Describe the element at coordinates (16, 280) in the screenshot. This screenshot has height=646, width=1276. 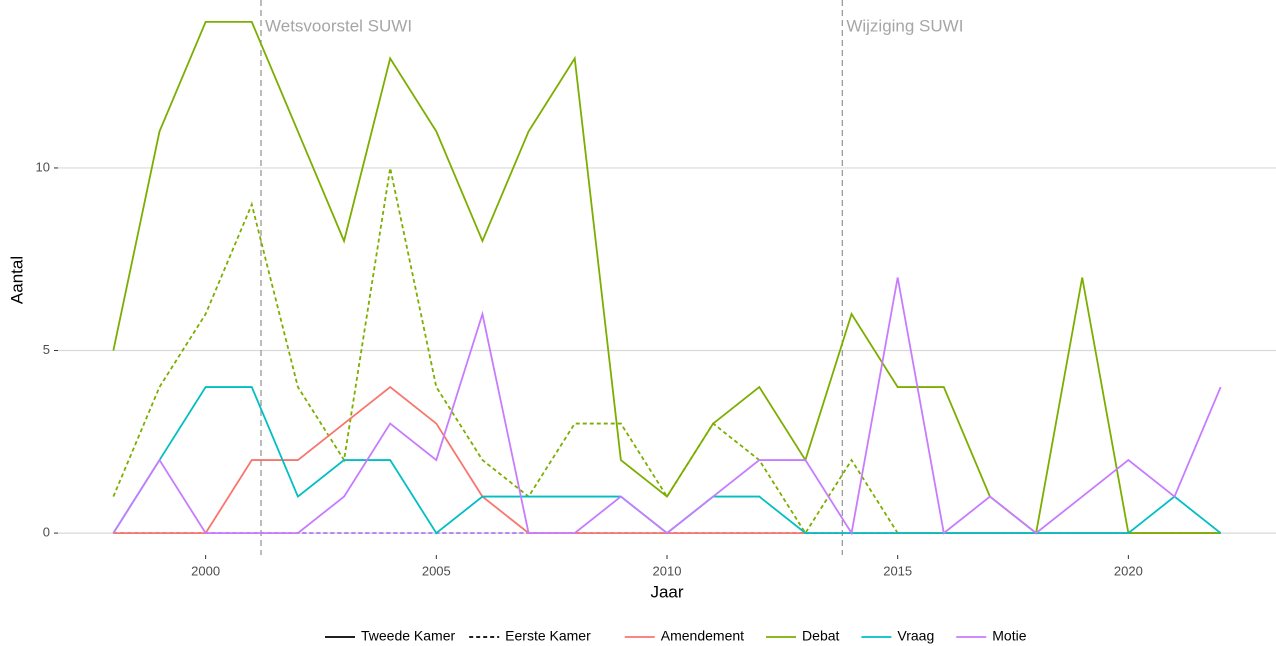
I see `y-axis-title: Aantal` at that location.